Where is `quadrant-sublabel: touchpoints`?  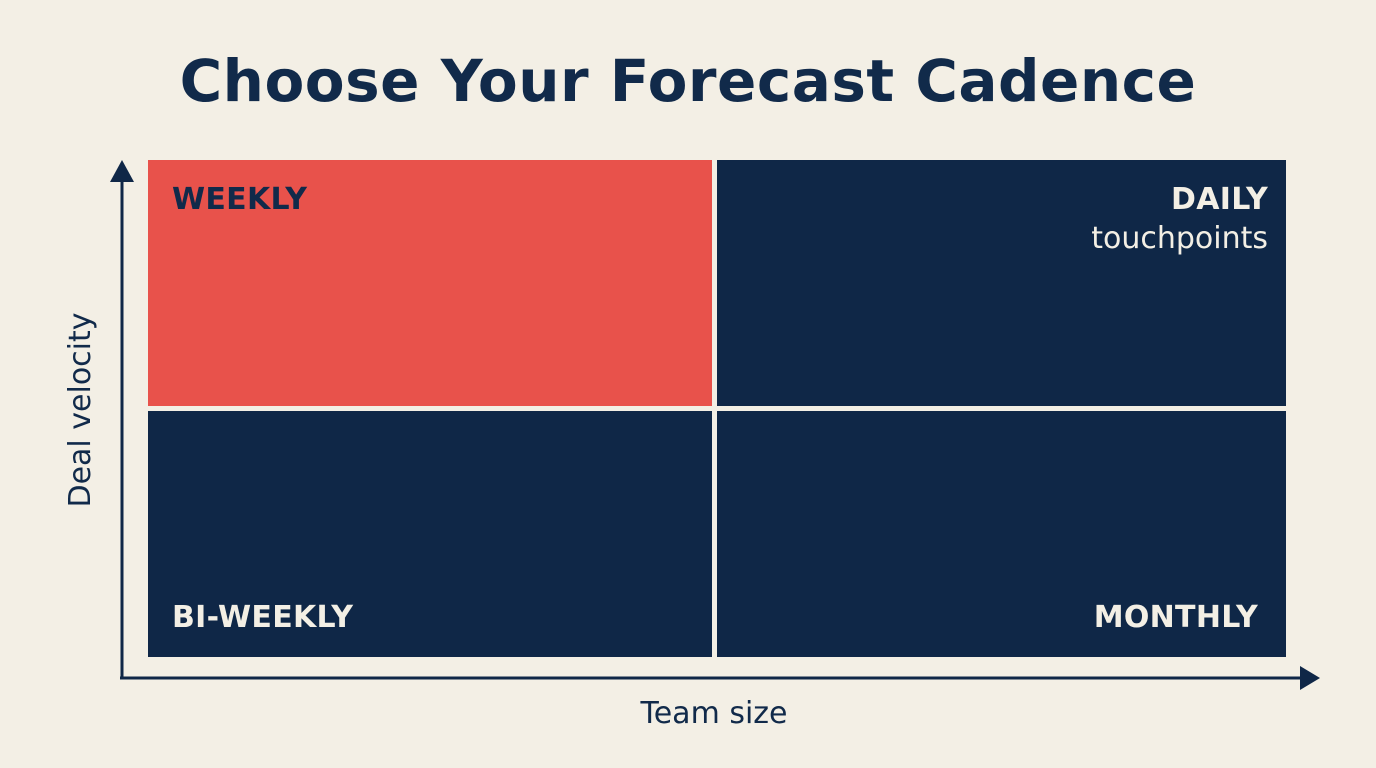 quadrant-sublabel: touchpoints is located at coordinates (1179, 238).